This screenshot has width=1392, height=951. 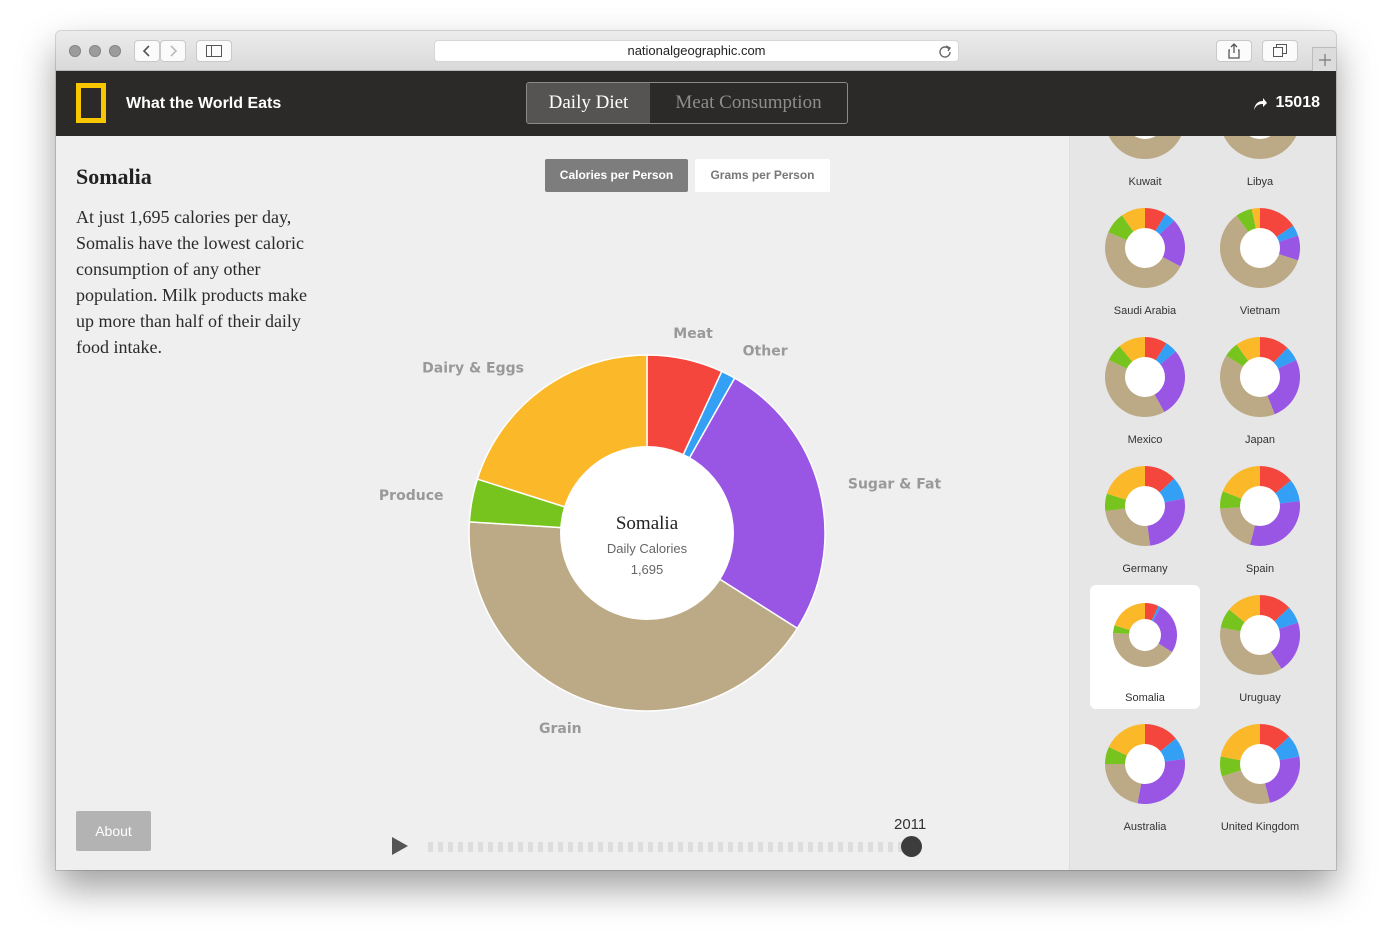 What do you see at coordinates (560, 729) in the screenshot?
I see `label-grain: Grain` at bounding box center [560, 729].